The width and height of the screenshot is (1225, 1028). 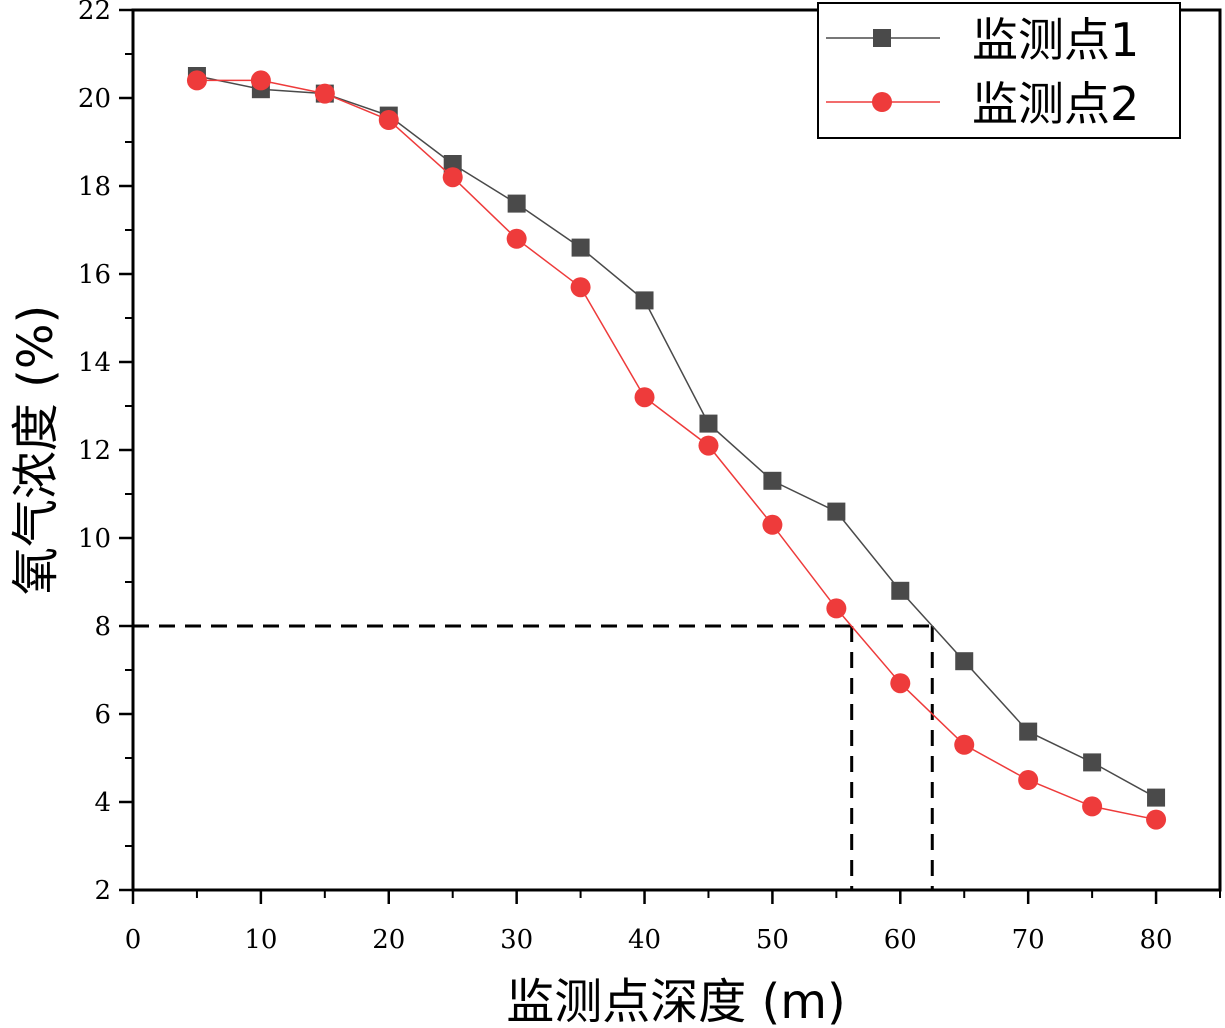 What do you see at coordinates (516, 940) in the screenshot?
I see `x-tick-label: 30` at bounding box center [516, 940].